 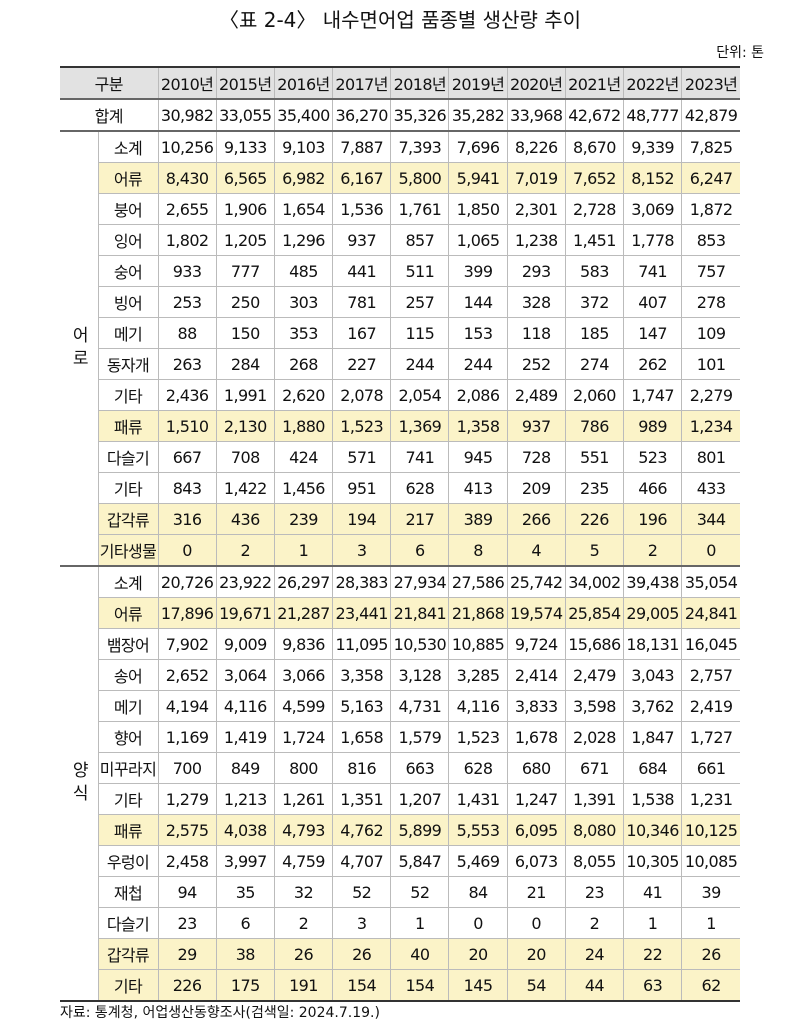 I want to click on cell: 2,728, so click(x=594, y=209).